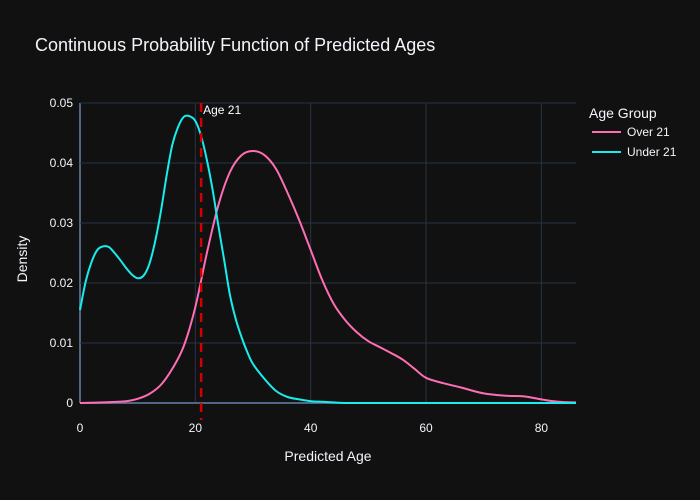 The image size is (700, 500). Describe the element at coordinates (327, 456) in the screenshot. I see `x-axis-title: Predicted Age` at that location.